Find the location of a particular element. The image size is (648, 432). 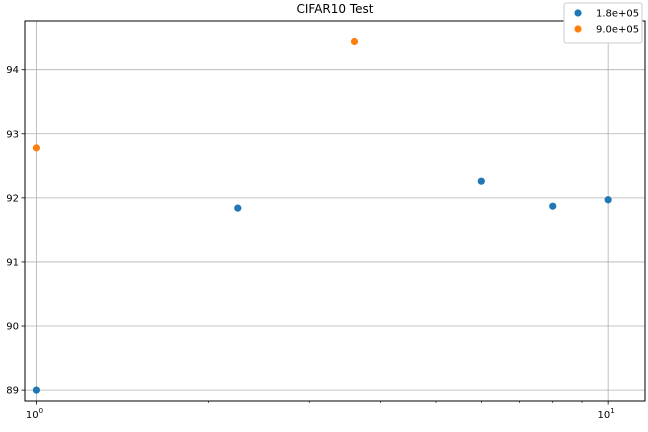

y-tick-label: 91 is located at coordinates (12, 262).